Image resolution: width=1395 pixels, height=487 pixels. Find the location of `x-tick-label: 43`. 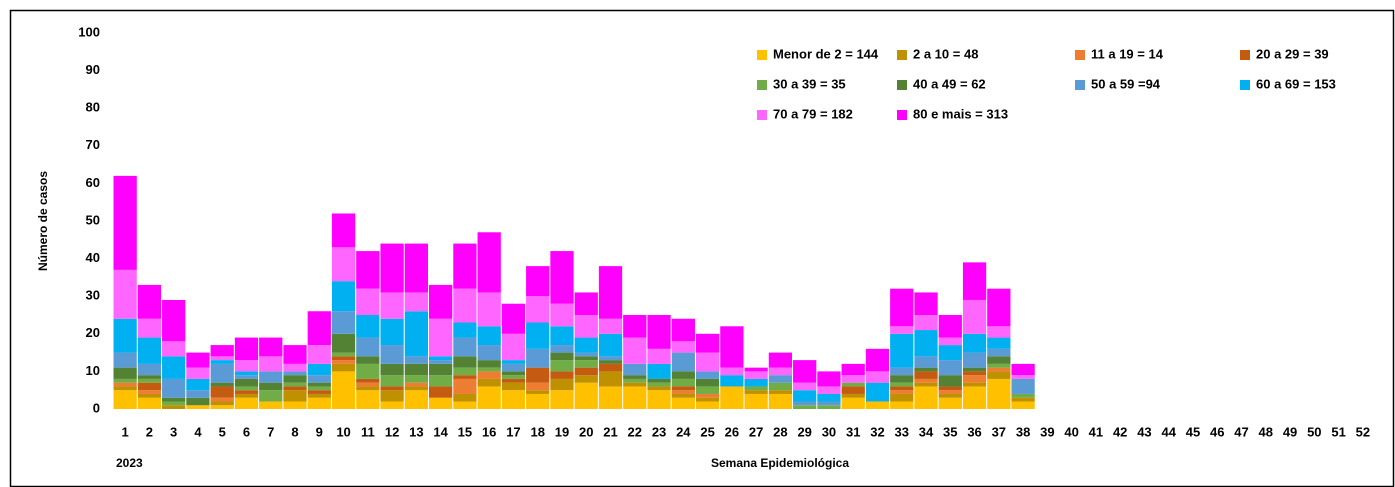

x-tick-label: 43 is located at coordinates (1144, 431).